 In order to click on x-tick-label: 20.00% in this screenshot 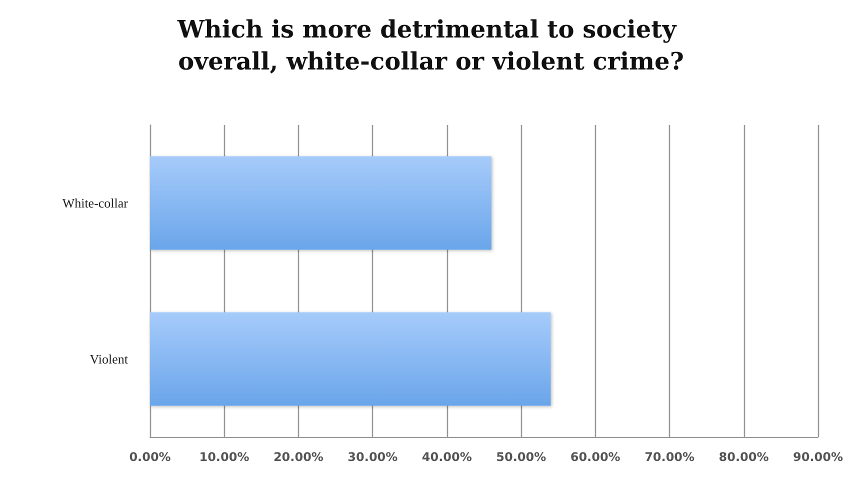, I will do `click(298, 457)`.